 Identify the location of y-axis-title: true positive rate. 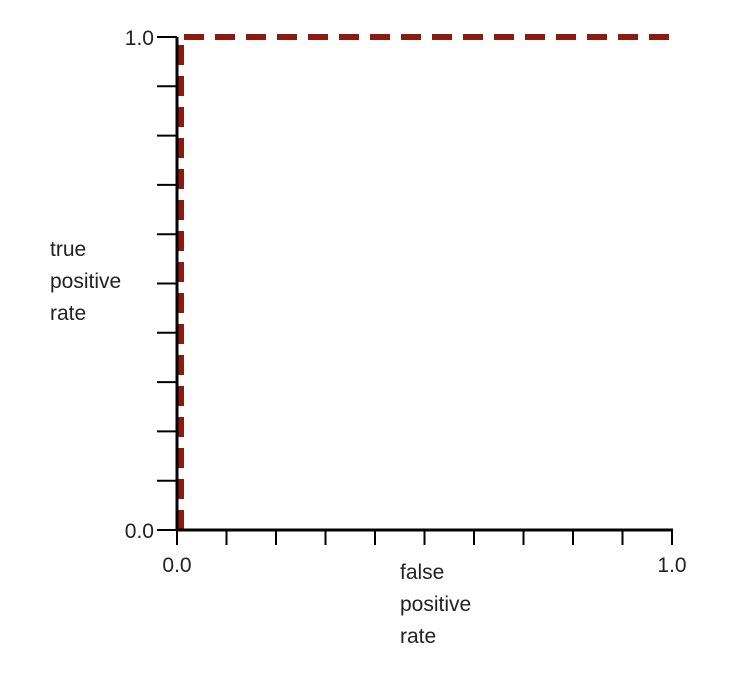
(86, 281).